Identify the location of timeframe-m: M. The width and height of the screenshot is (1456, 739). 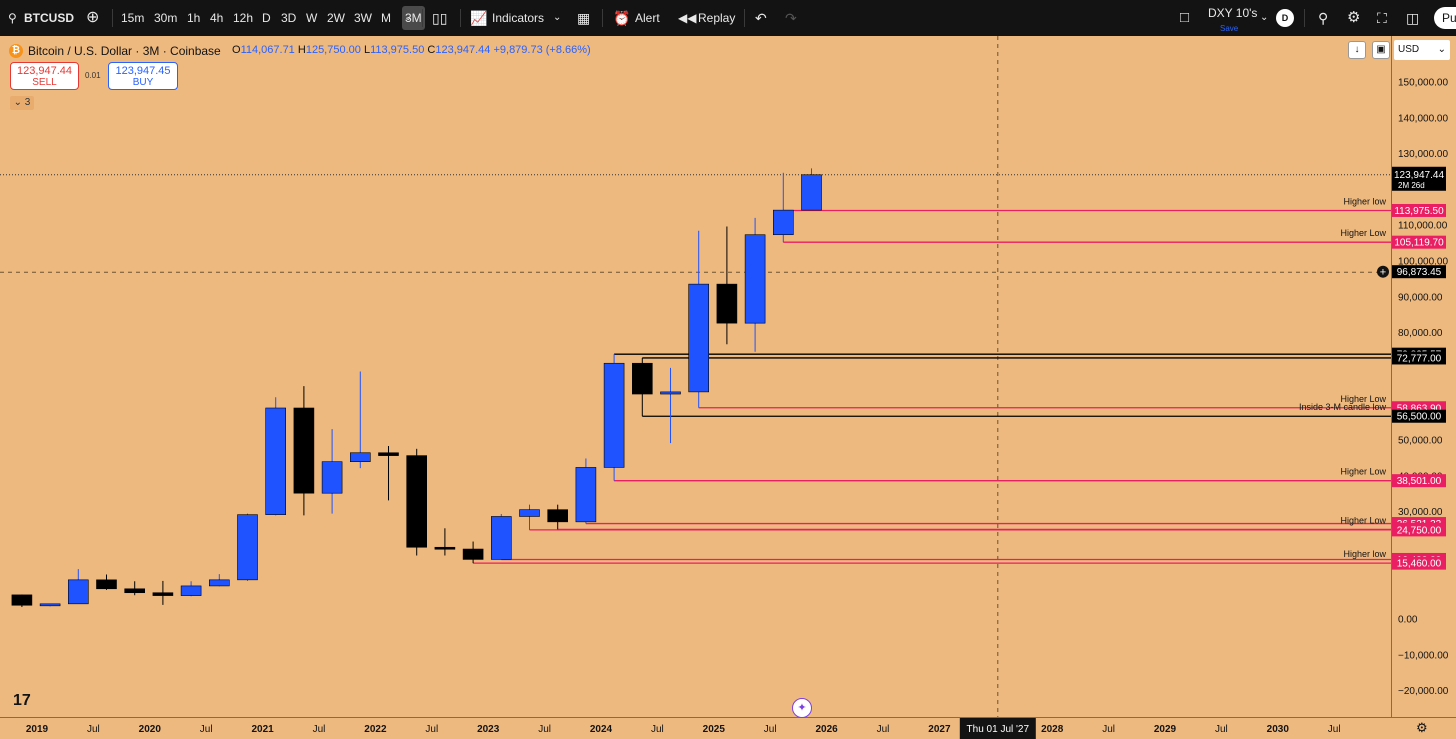
(386, 18).